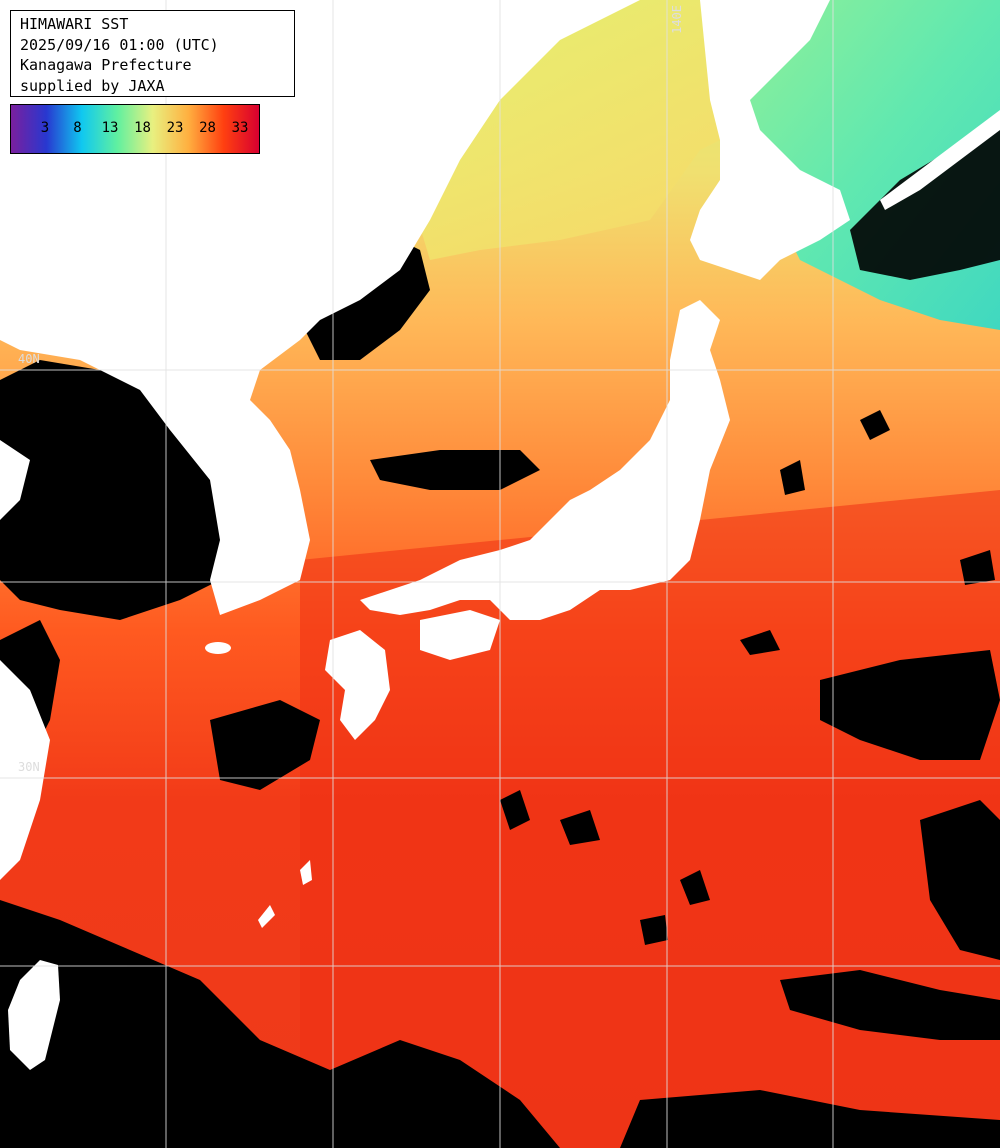 The image size is (1000, 1148). What do you see at coordinates (77, 128) in the screenshot?
I see `scale-label-8: 8` at bounding box center [77, 128].